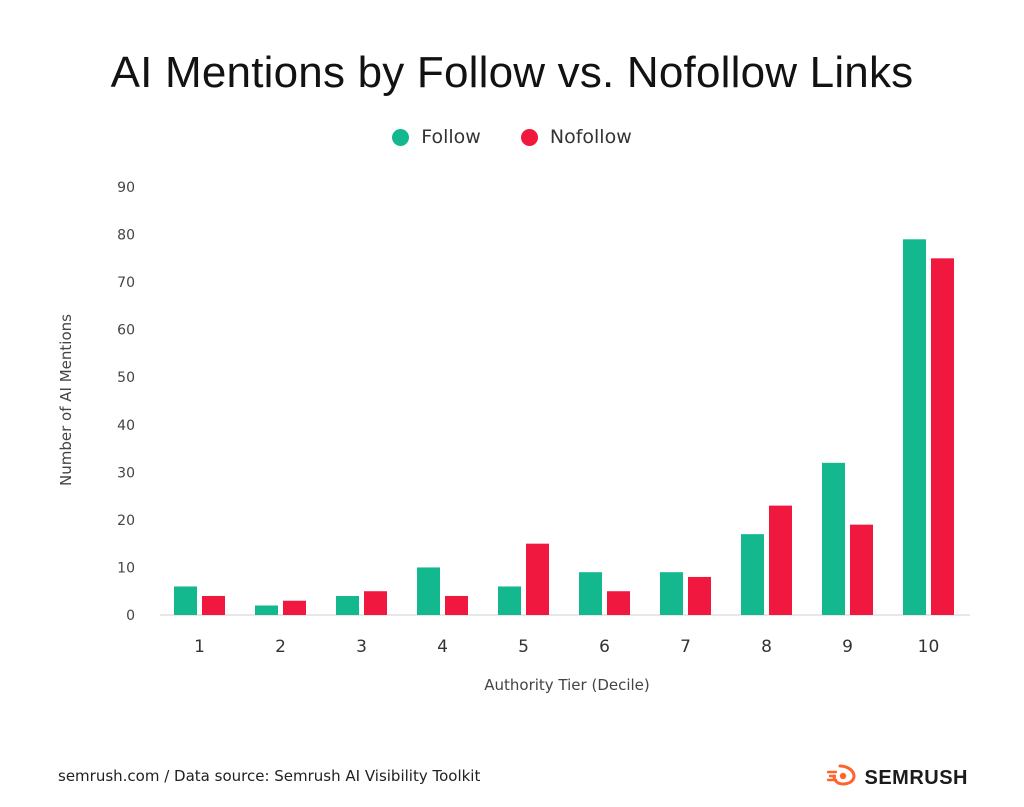  I want to click on x-tick-label: 6, so click(604, 647).